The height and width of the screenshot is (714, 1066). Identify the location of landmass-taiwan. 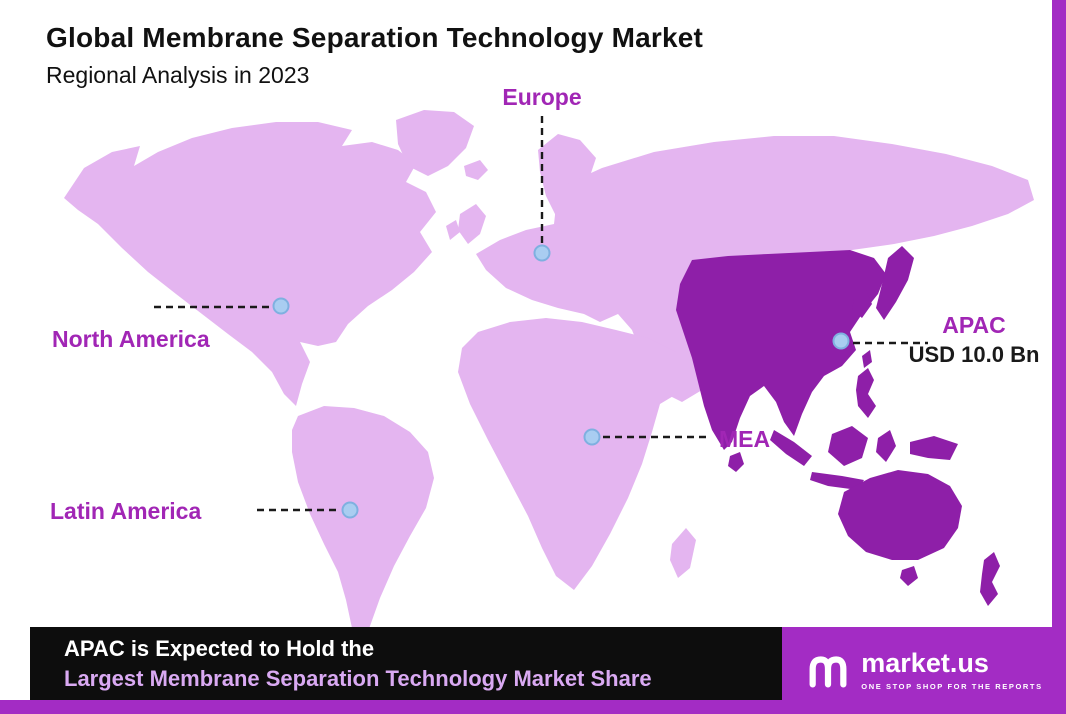
(867, 359).